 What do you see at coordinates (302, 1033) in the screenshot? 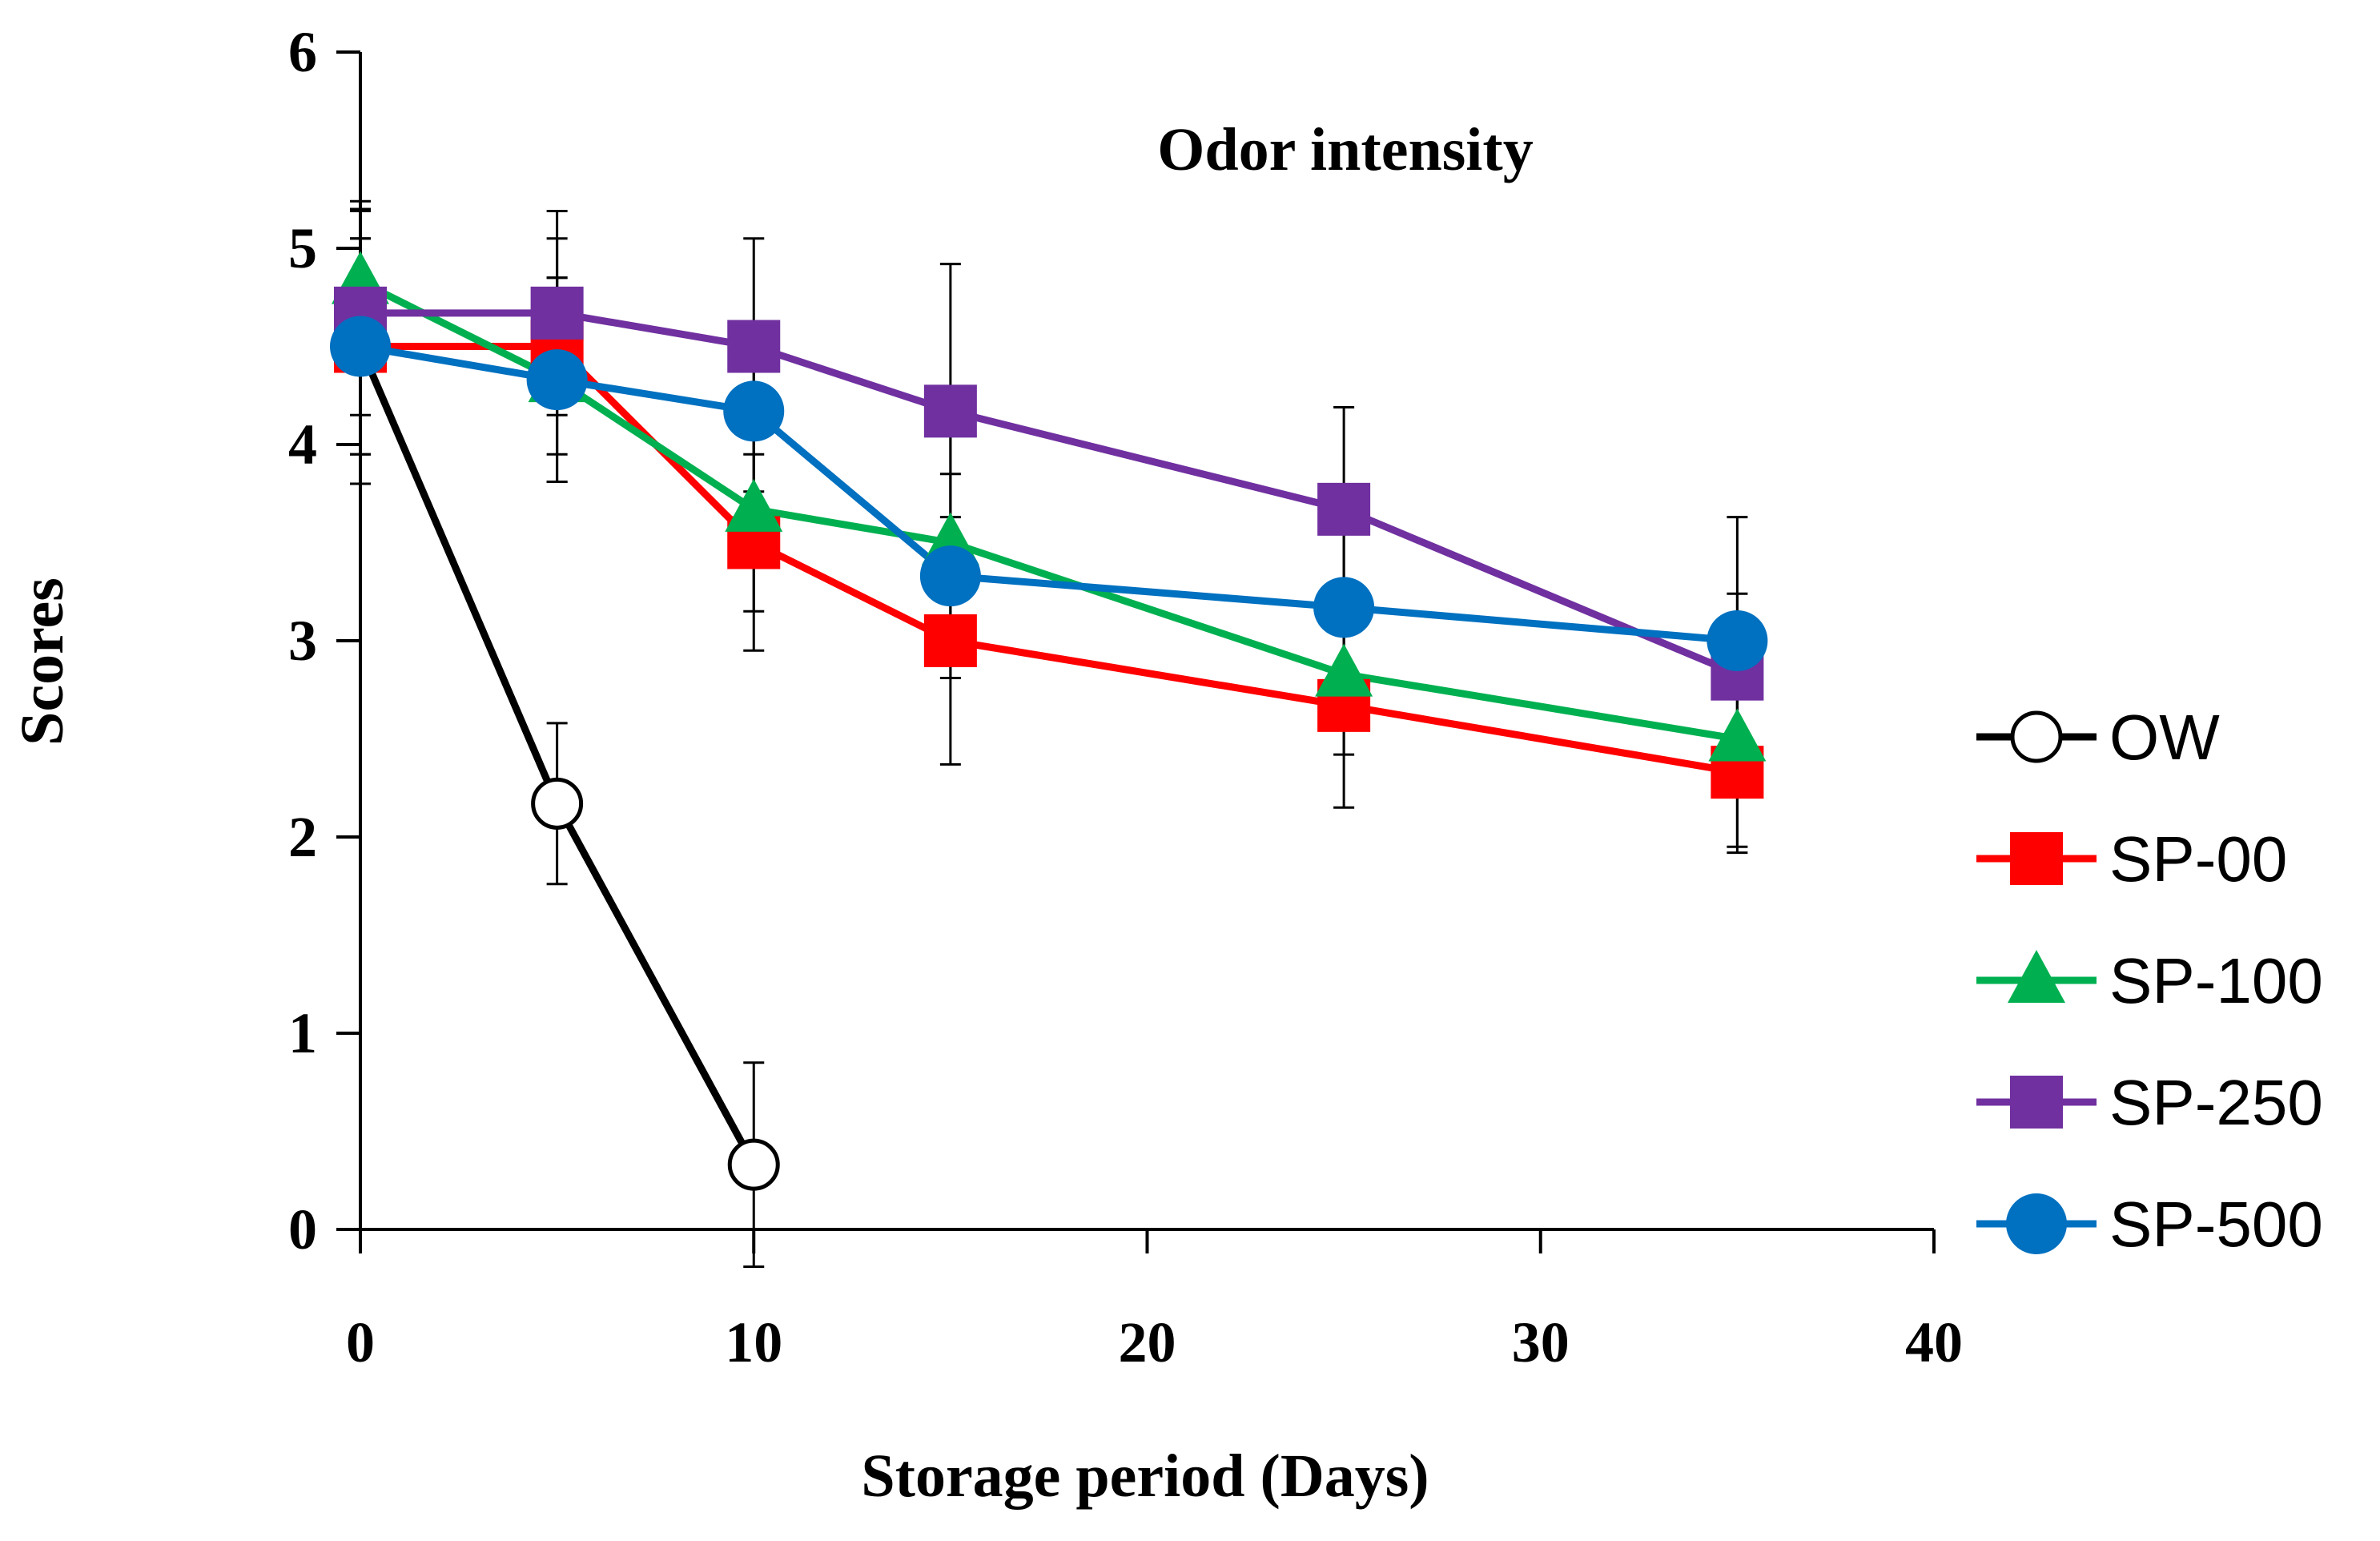
I see `y-tick-label-1: 1` at bounding box center [302, 1033].